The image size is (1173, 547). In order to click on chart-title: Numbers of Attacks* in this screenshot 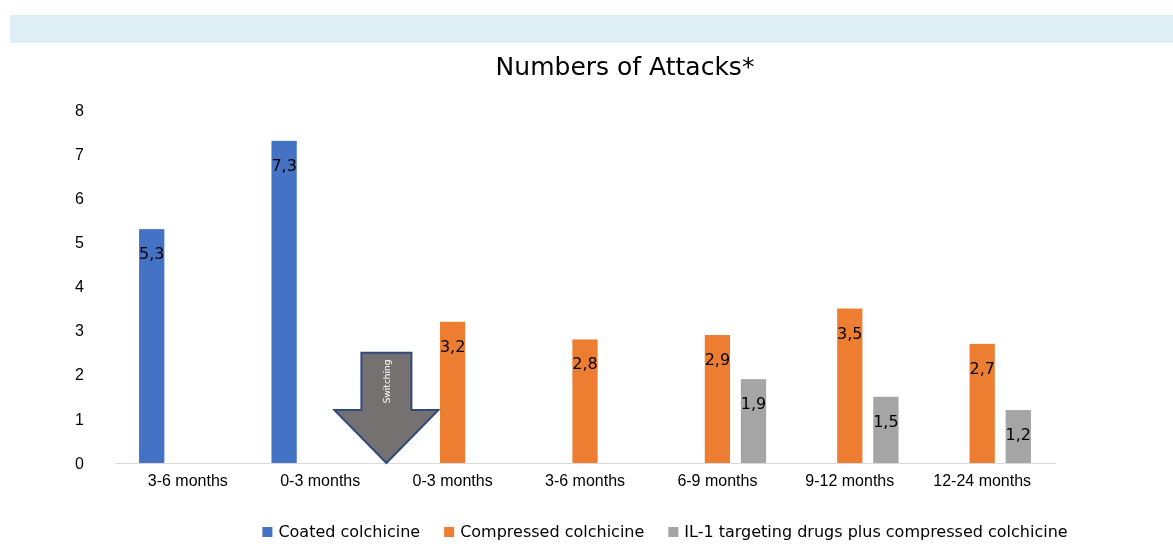, I will do `click(625, 66)`.